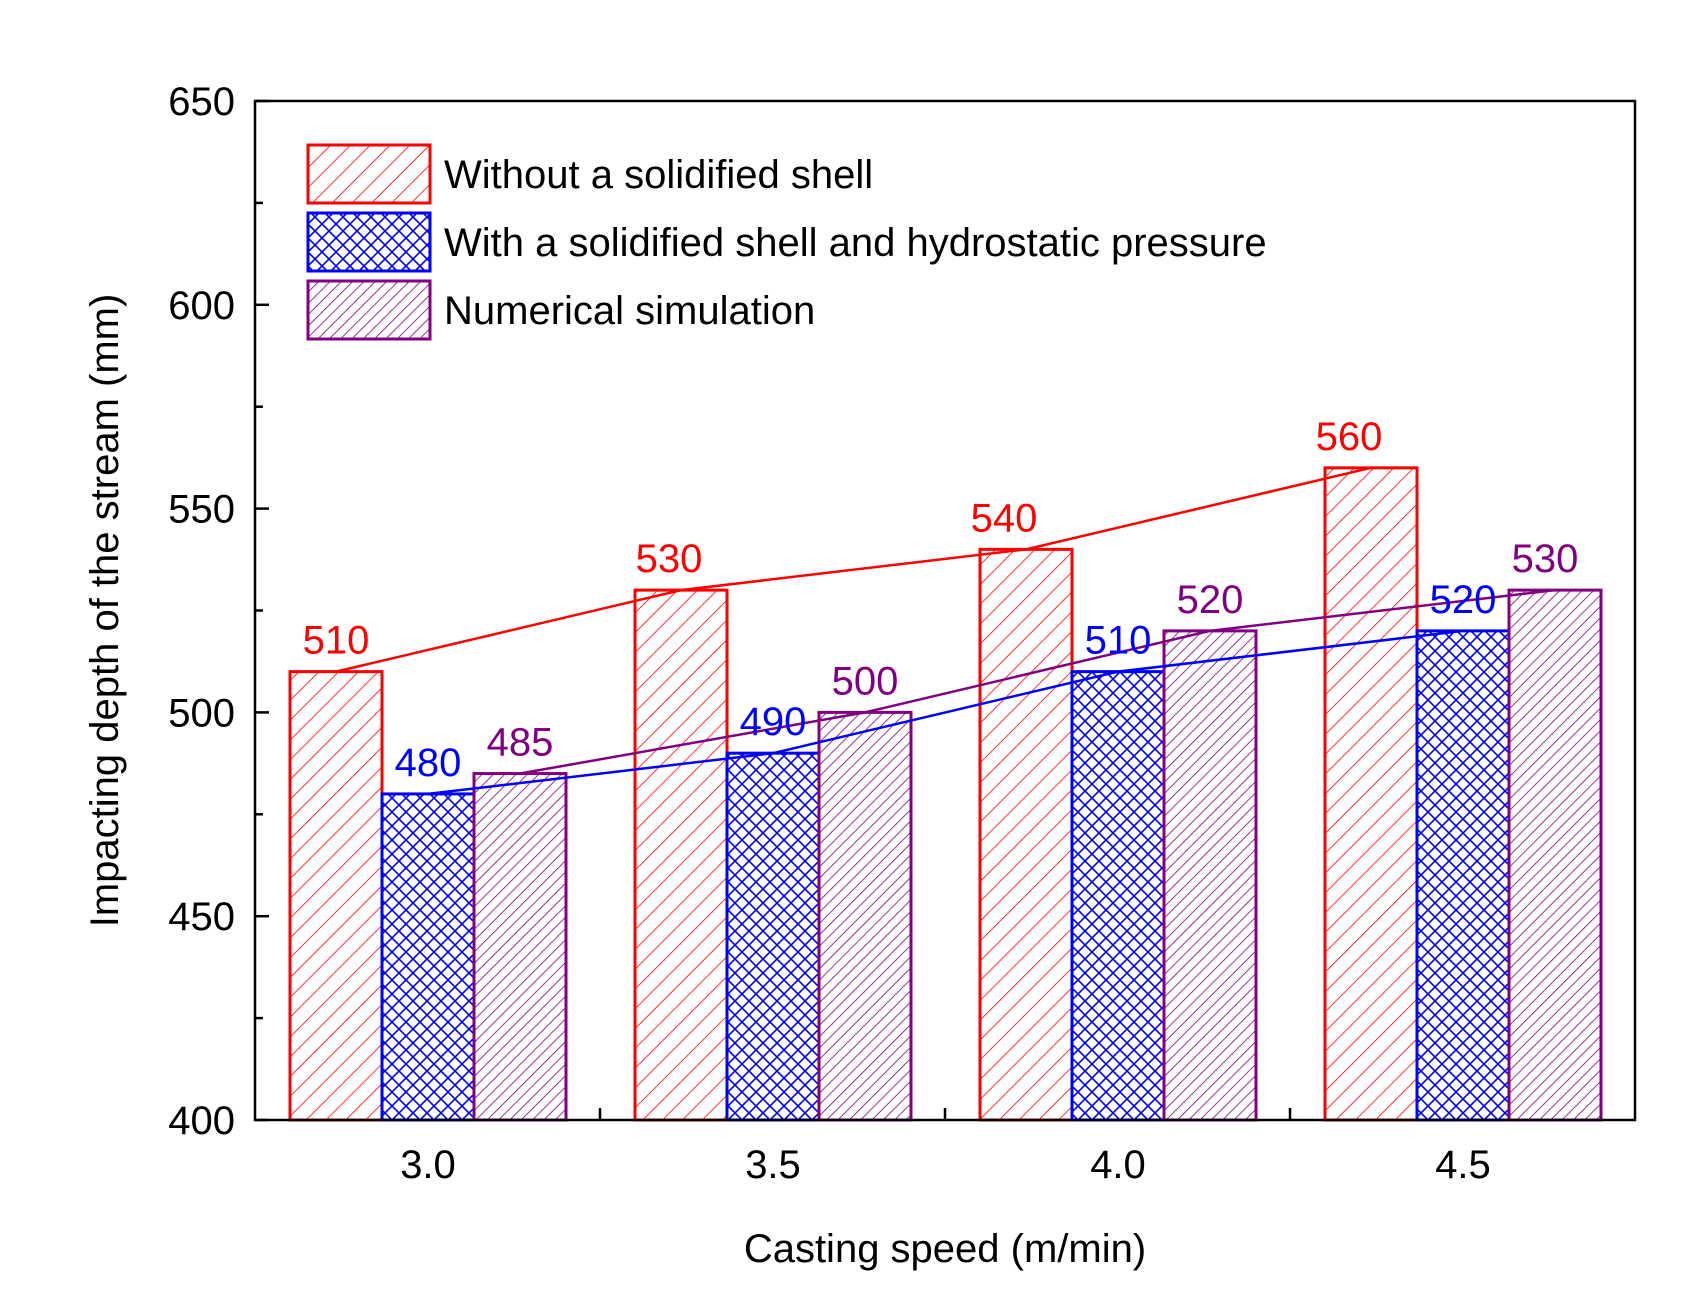 The width and height of the screenshot is (1704, 1294). I want to click on y-tick-label: 650, so click(201, 102).